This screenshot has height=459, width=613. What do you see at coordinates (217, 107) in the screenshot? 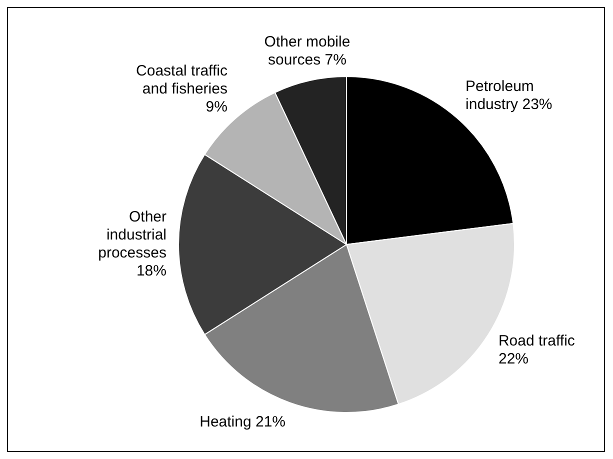
I see `data-label: 9%` at bounding box center [217, 107].